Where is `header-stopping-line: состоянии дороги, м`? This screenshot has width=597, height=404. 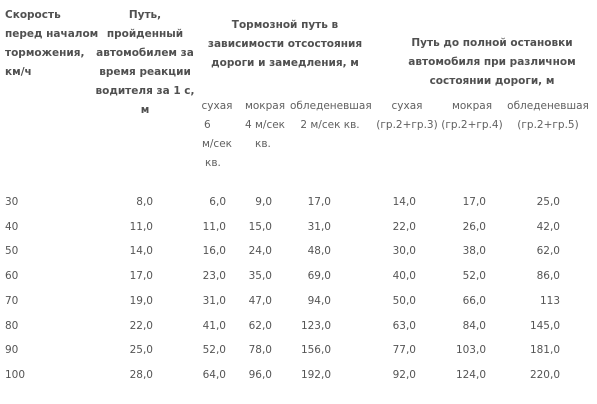
header-stopping-line: состоянии дороги, м is located at coordinates (492, 81).